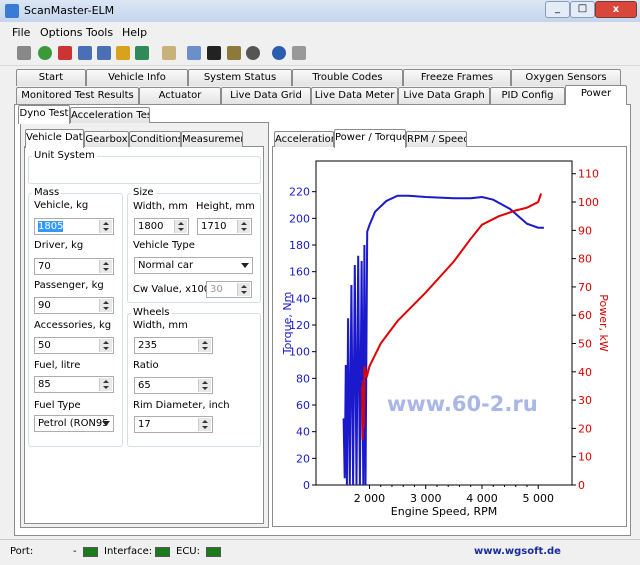  Describe the element at coordinates (181, 405) in the screenshot. I see `field-label: Rim Diameter, inch` at that location.